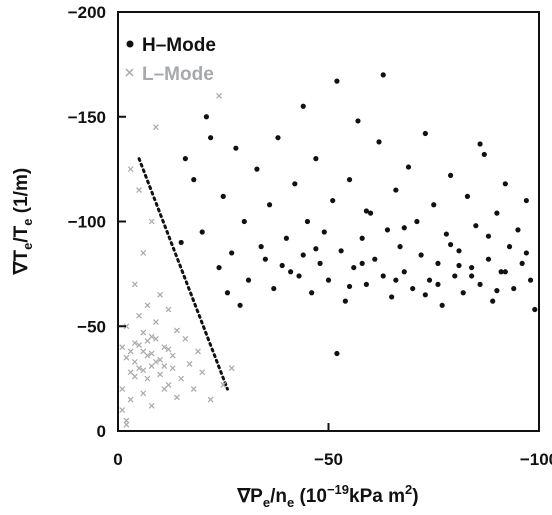 This screenshot has width=552, height=515. What do you see at coordinates (310, 496) in the screenshot?
I see `x-axis-label-units-a: (10` at bounding box center [310, 496].